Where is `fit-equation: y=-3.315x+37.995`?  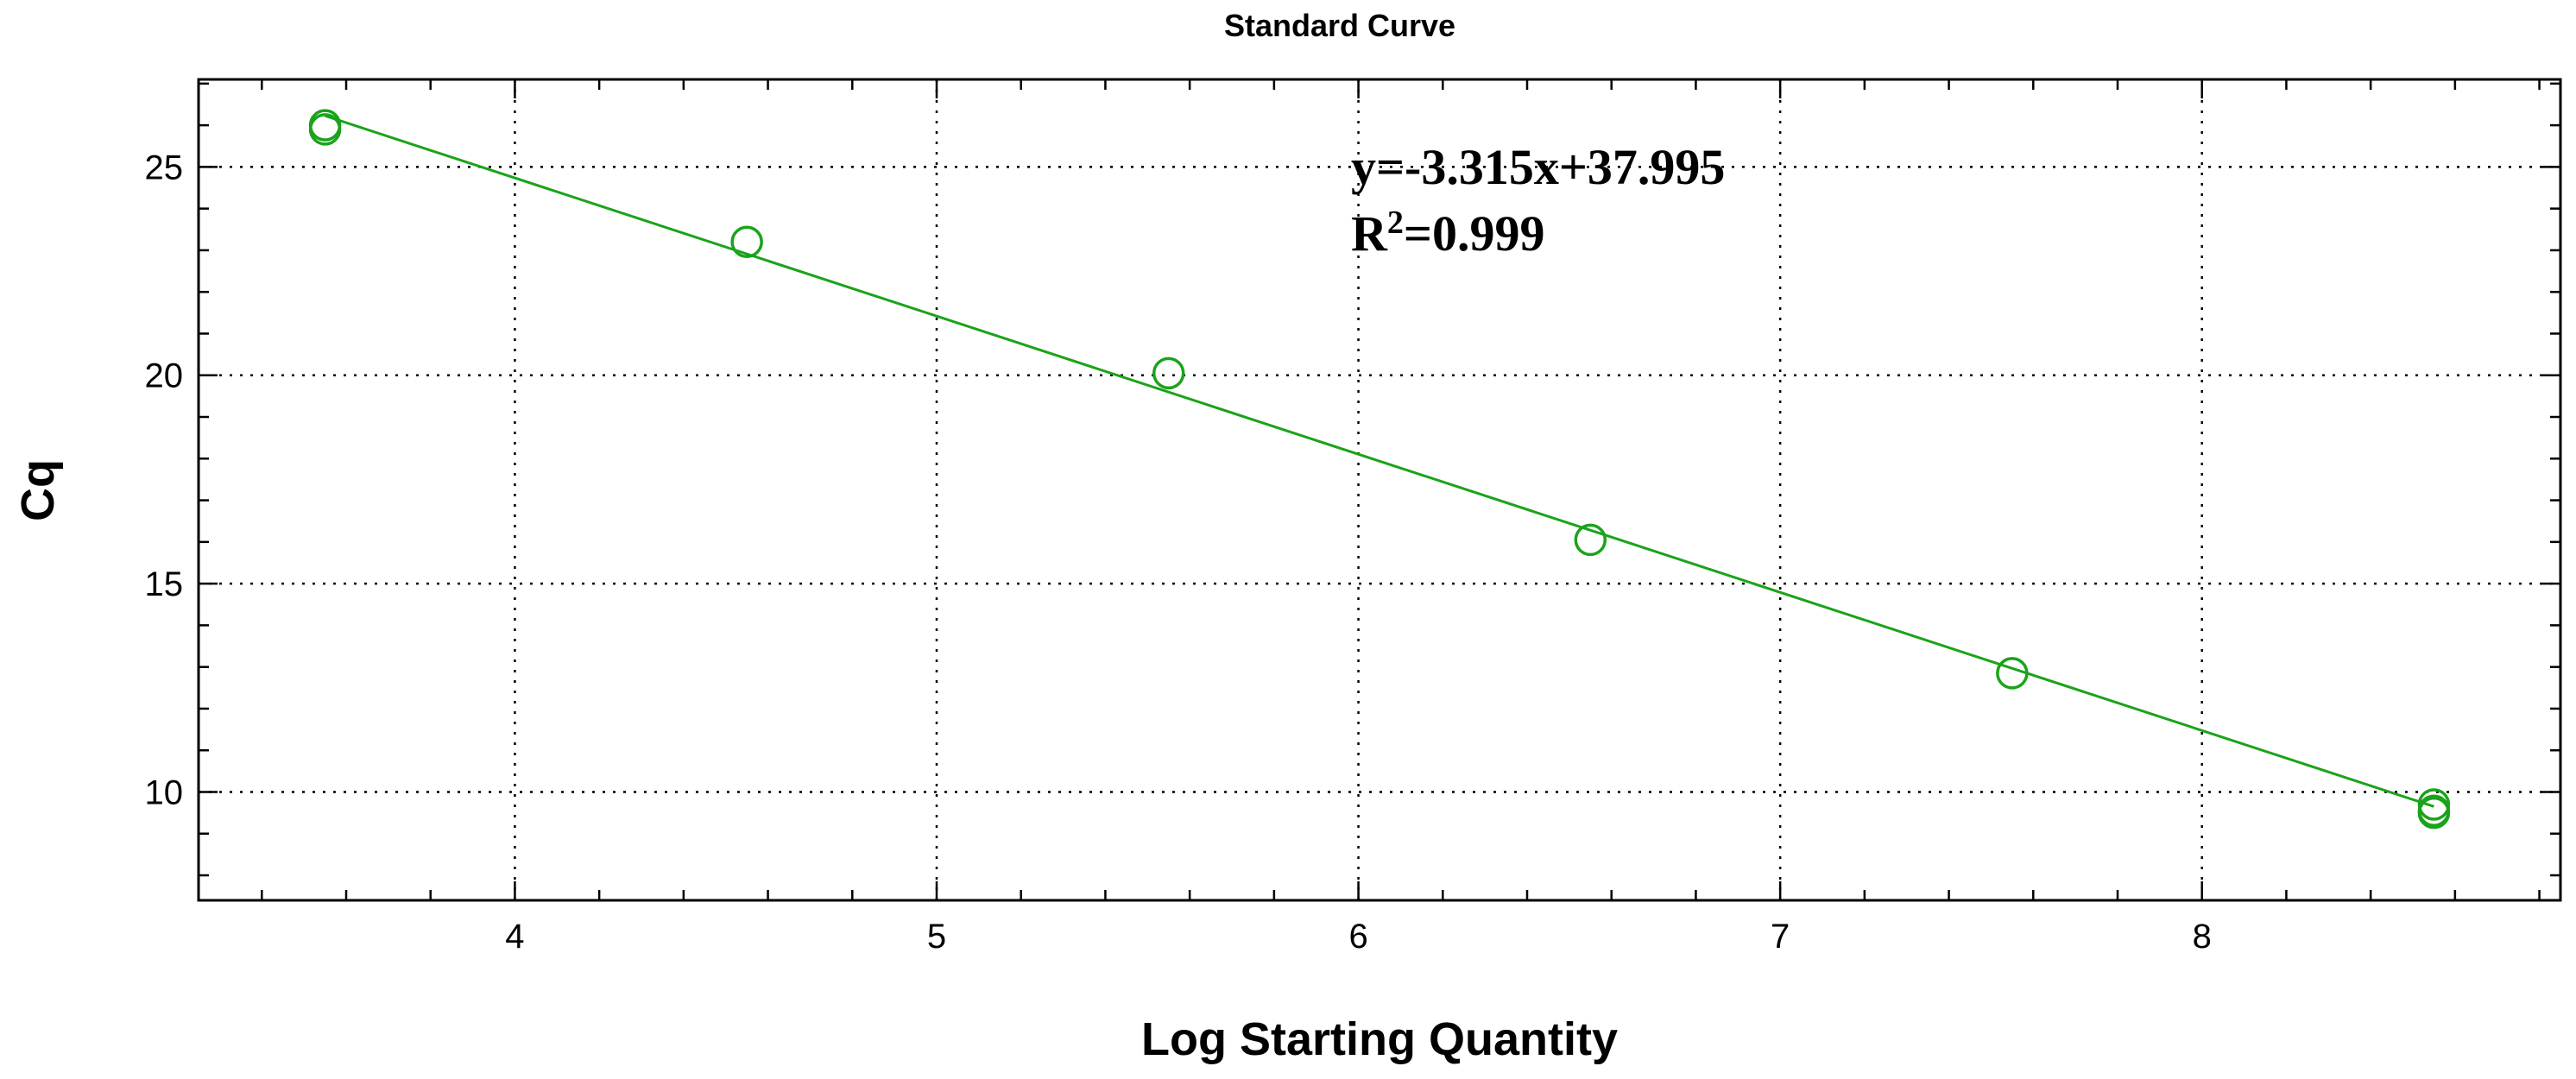
fit-equation: y=-3.315x+37.995 is located at coordinates (1538, 167).